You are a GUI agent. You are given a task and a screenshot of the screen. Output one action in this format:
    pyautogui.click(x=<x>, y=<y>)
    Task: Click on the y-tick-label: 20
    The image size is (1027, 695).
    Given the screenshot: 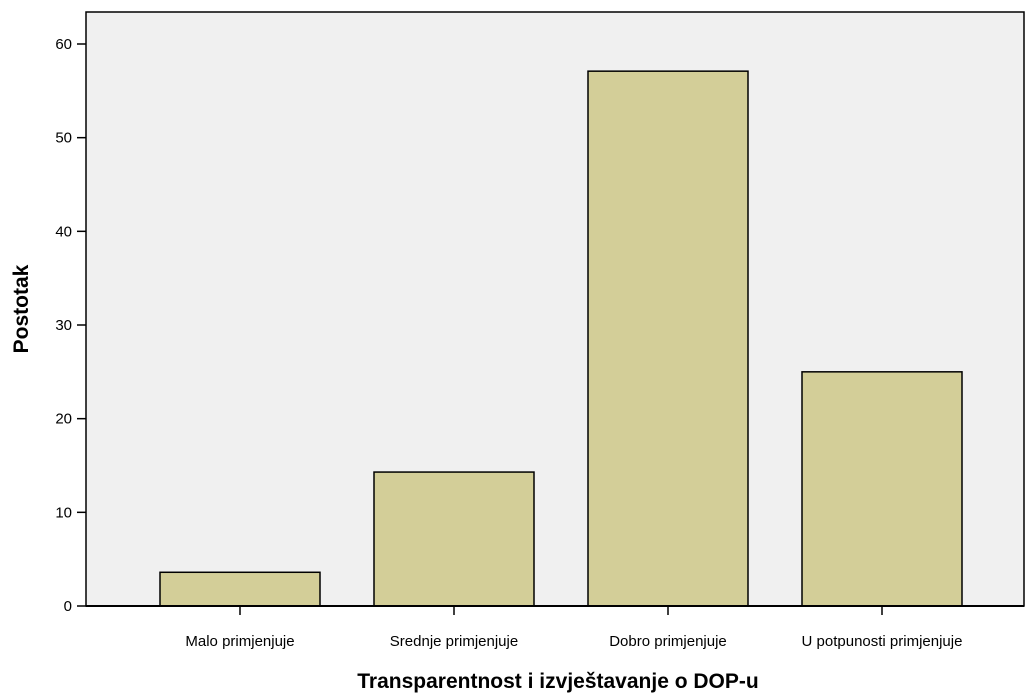 What is the action you would take?
    pyautogui.click(x=63, y=419)
    